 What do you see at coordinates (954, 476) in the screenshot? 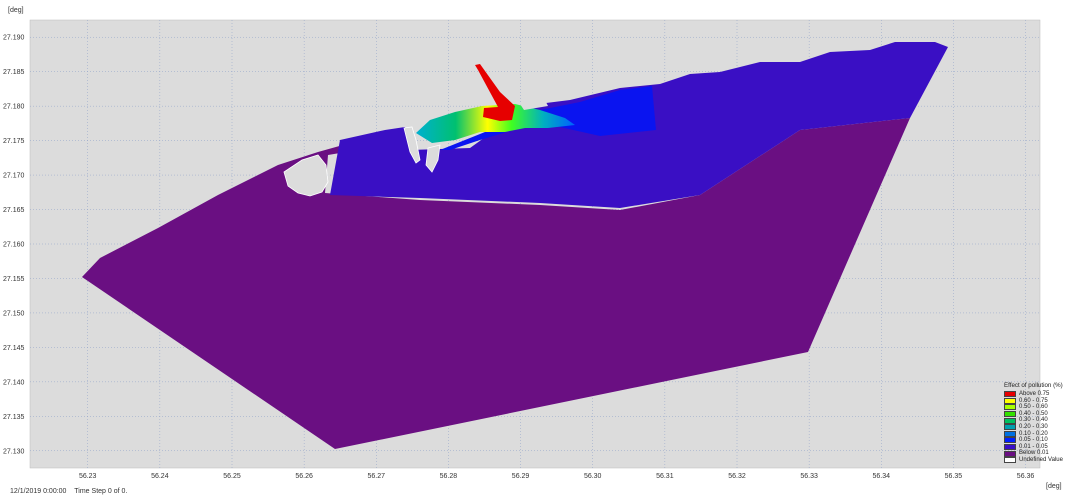
I see `x-tick-label: 56.35` at bounding box center [954, 476].